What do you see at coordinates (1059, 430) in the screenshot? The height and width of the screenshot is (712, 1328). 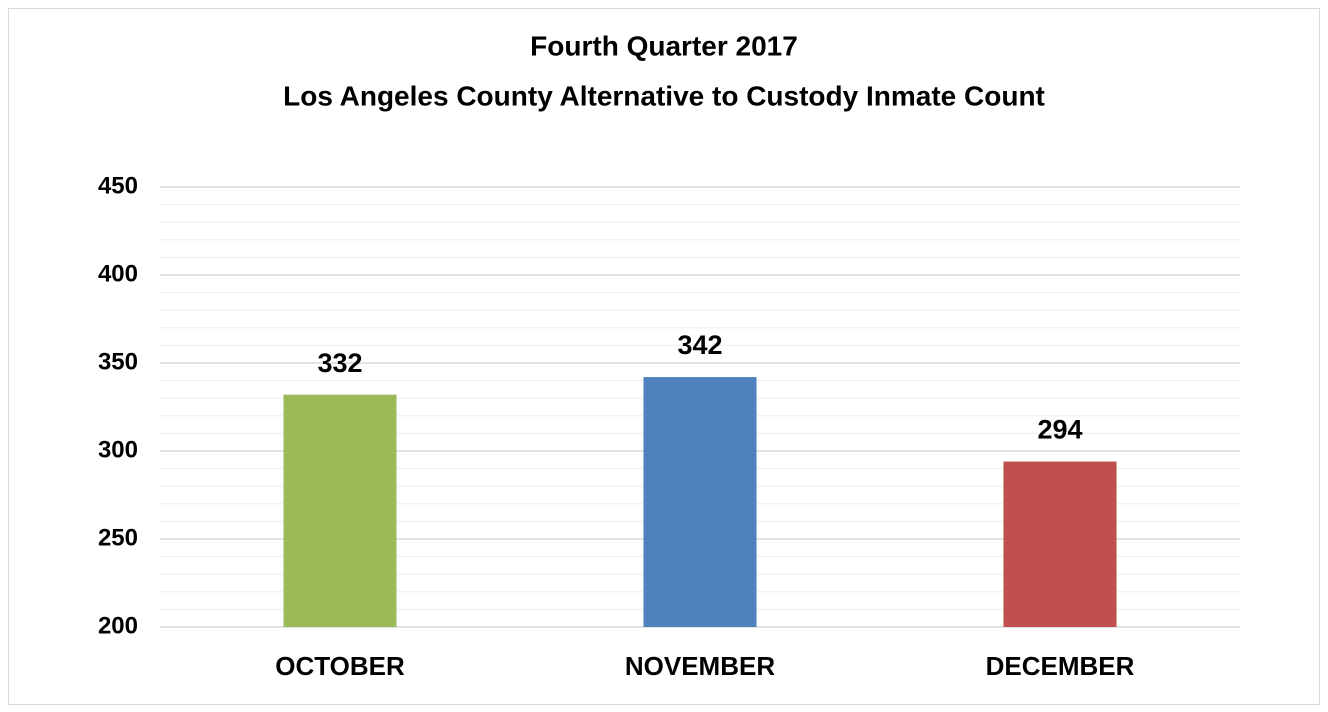 I see `data-label: 294` at bounding box center [1059, 430].